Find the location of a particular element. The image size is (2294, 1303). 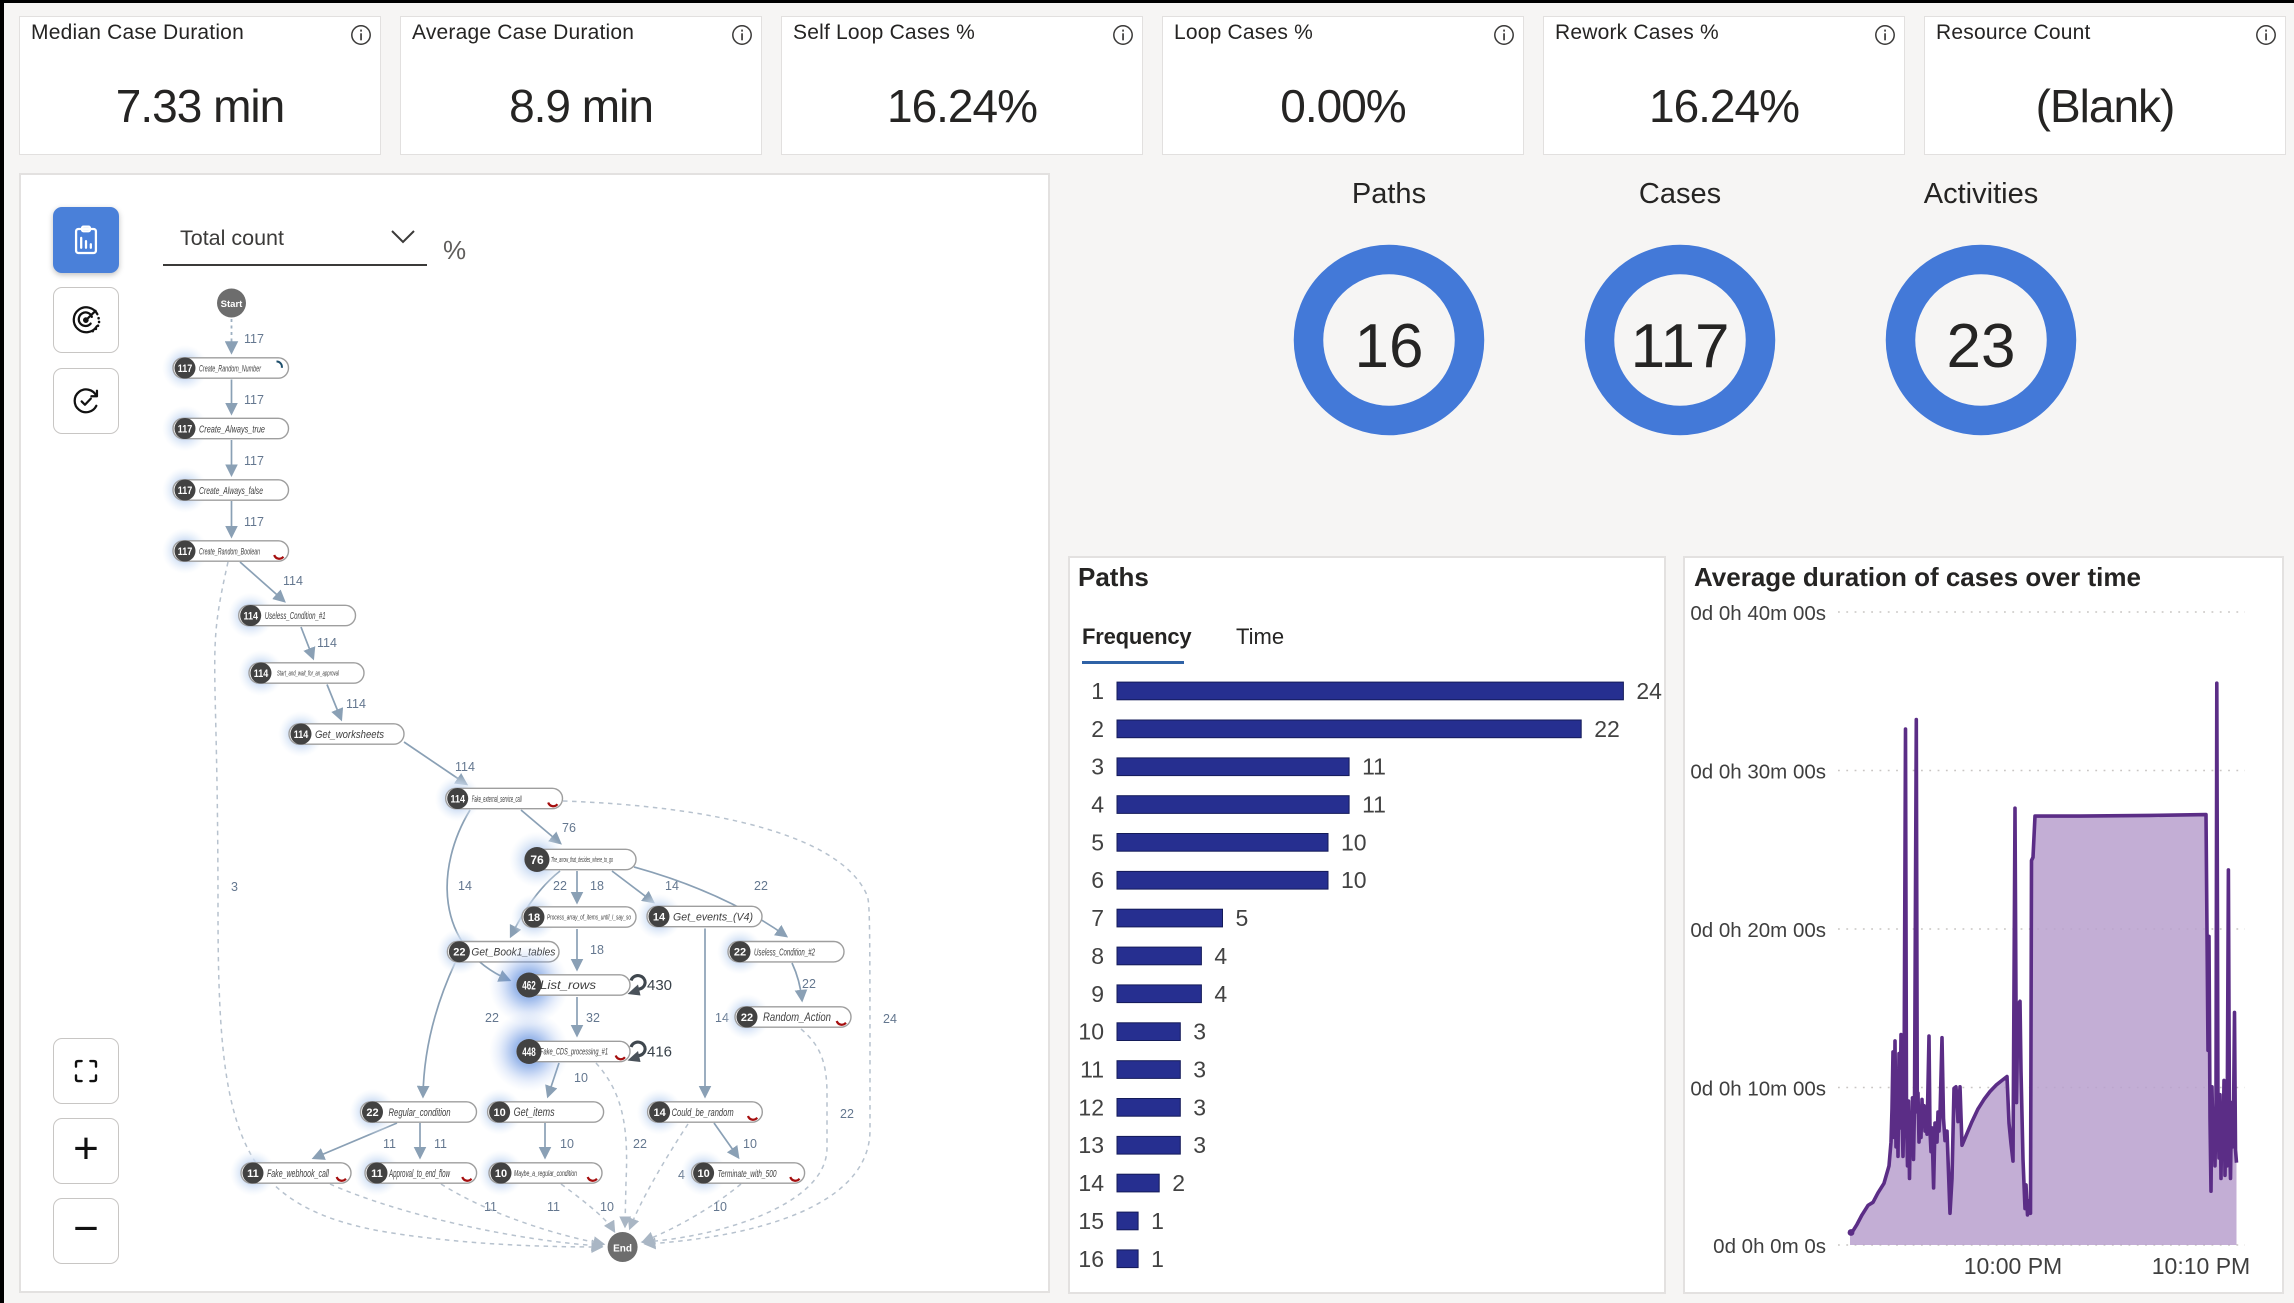

svg-text: 416 is located at coordinates (659, 1052).